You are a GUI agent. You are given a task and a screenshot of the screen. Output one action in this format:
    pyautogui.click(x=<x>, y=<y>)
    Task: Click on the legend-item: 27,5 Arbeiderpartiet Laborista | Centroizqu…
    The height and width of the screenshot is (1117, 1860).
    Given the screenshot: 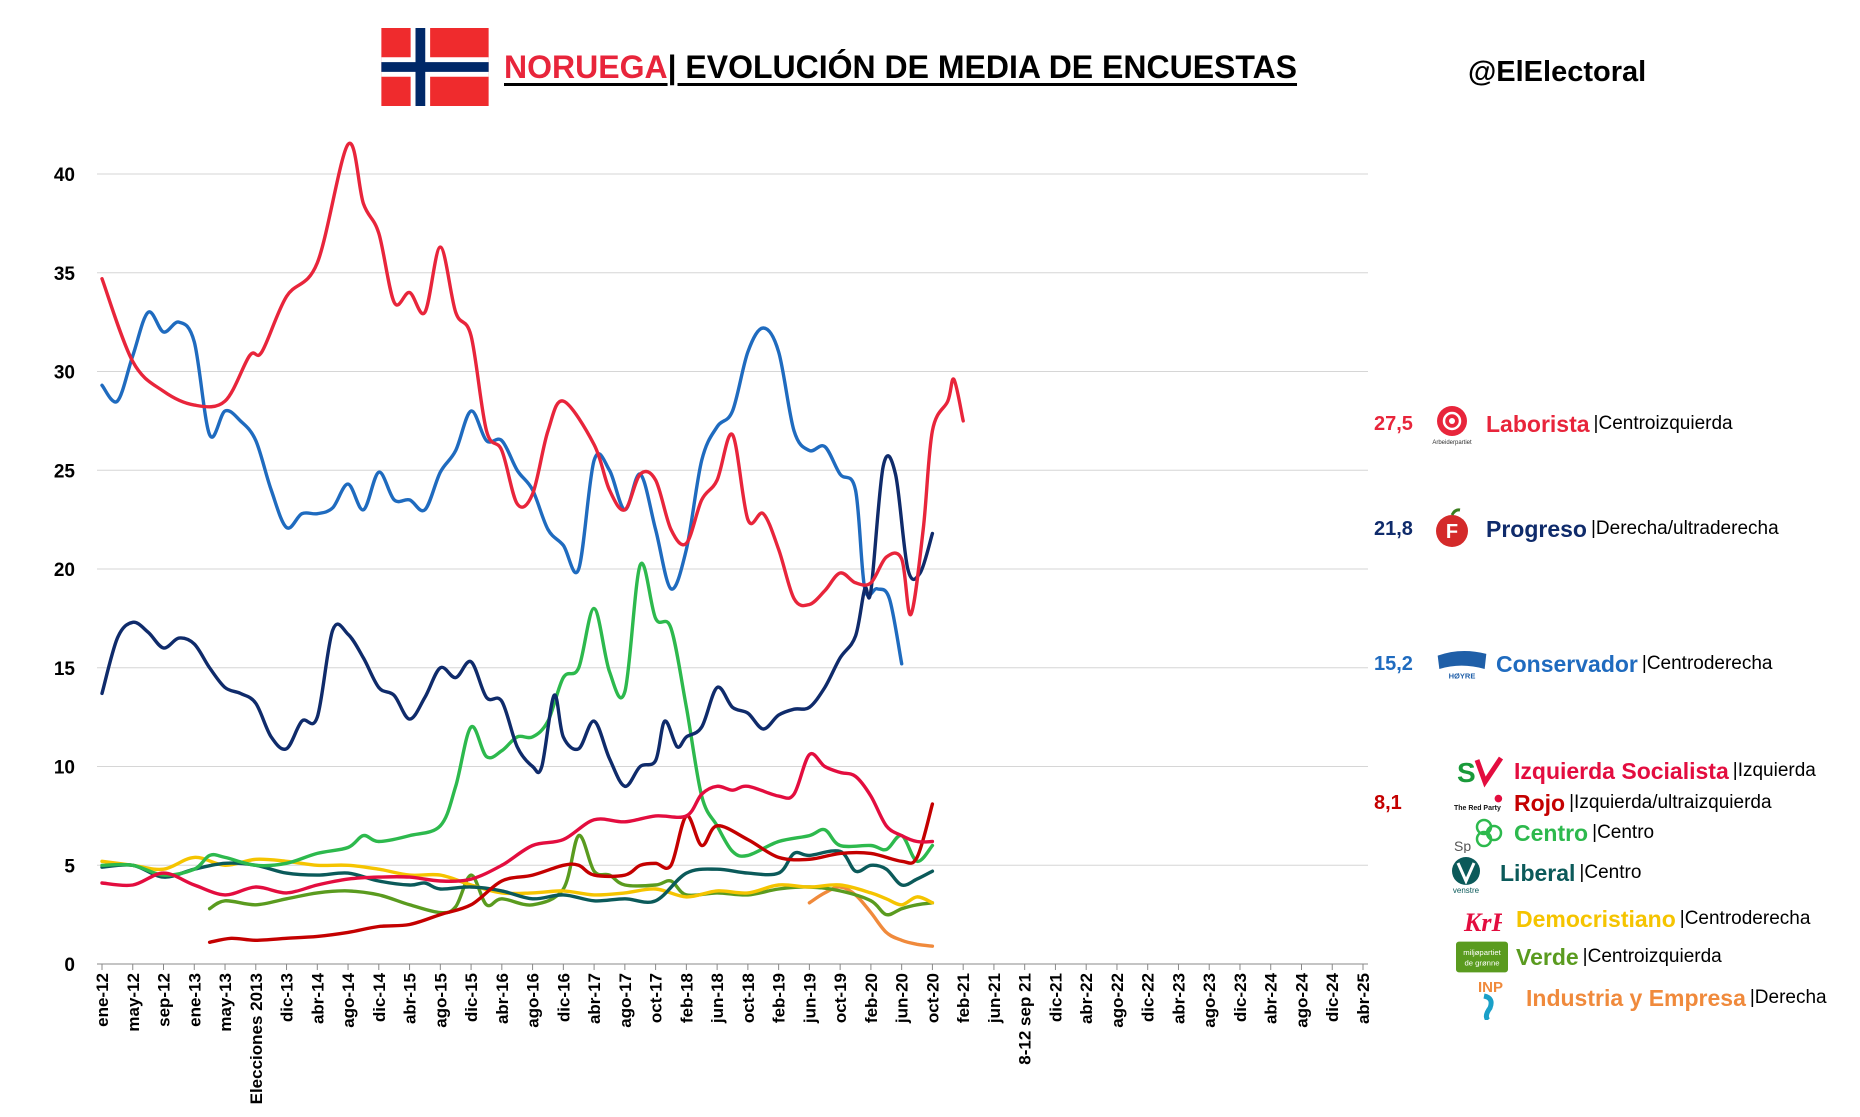 What is the action you would take?
    pyautogui.click(x=1553, y=424)
    